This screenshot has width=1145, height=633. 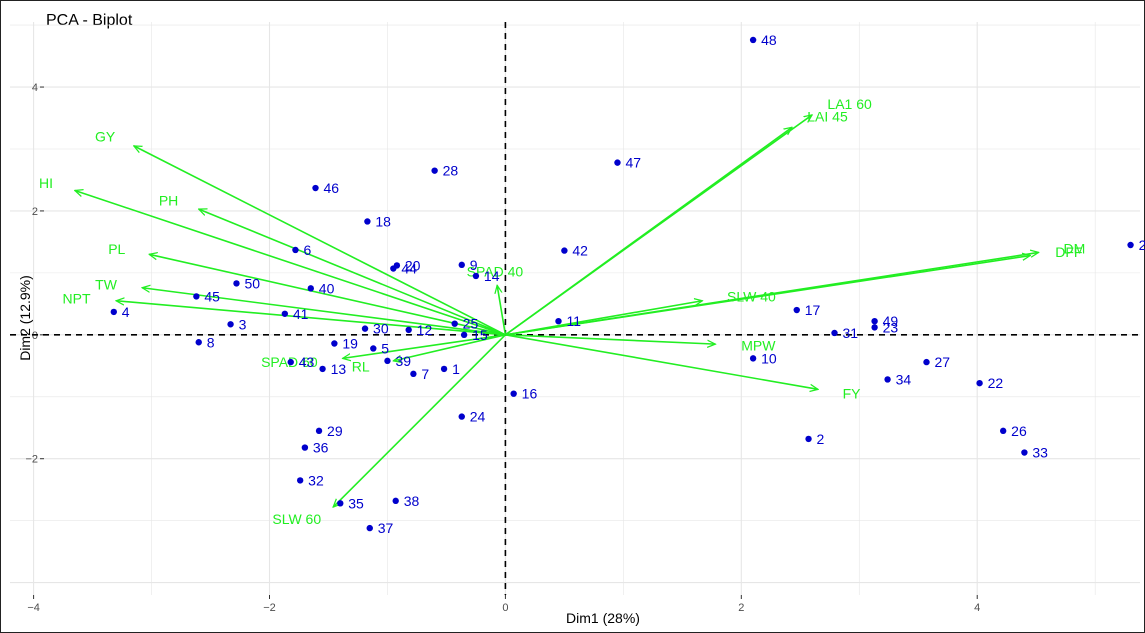 I want to click on x-tick-label: 2, so click(x=741, y=608).